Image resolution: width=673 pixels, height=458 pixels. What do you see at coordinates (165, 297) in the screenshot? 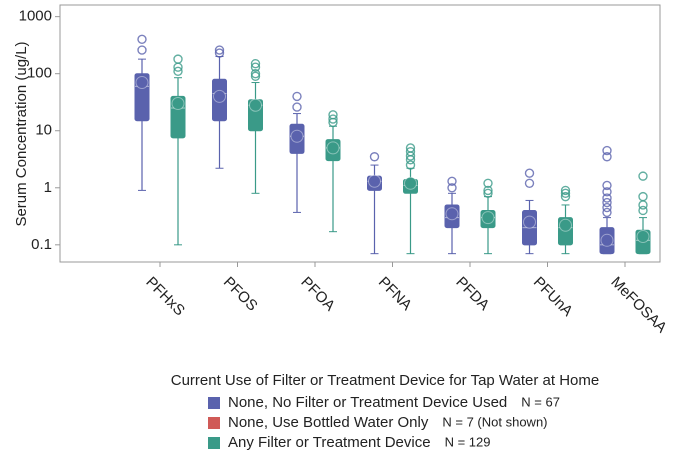
I see `x-tick-label: PFHxS` at bounding box center [165, 297].